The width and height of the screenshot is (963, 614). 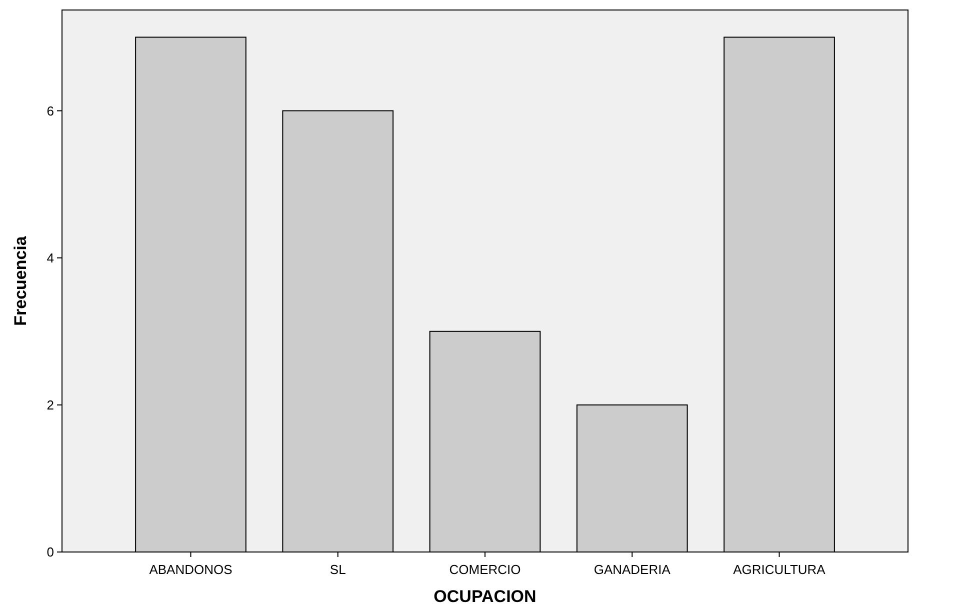 What do you see at coordinates (50, 552) in the screenshot?
I see `y-tick-label: 0` at bounding box center [50, 552].